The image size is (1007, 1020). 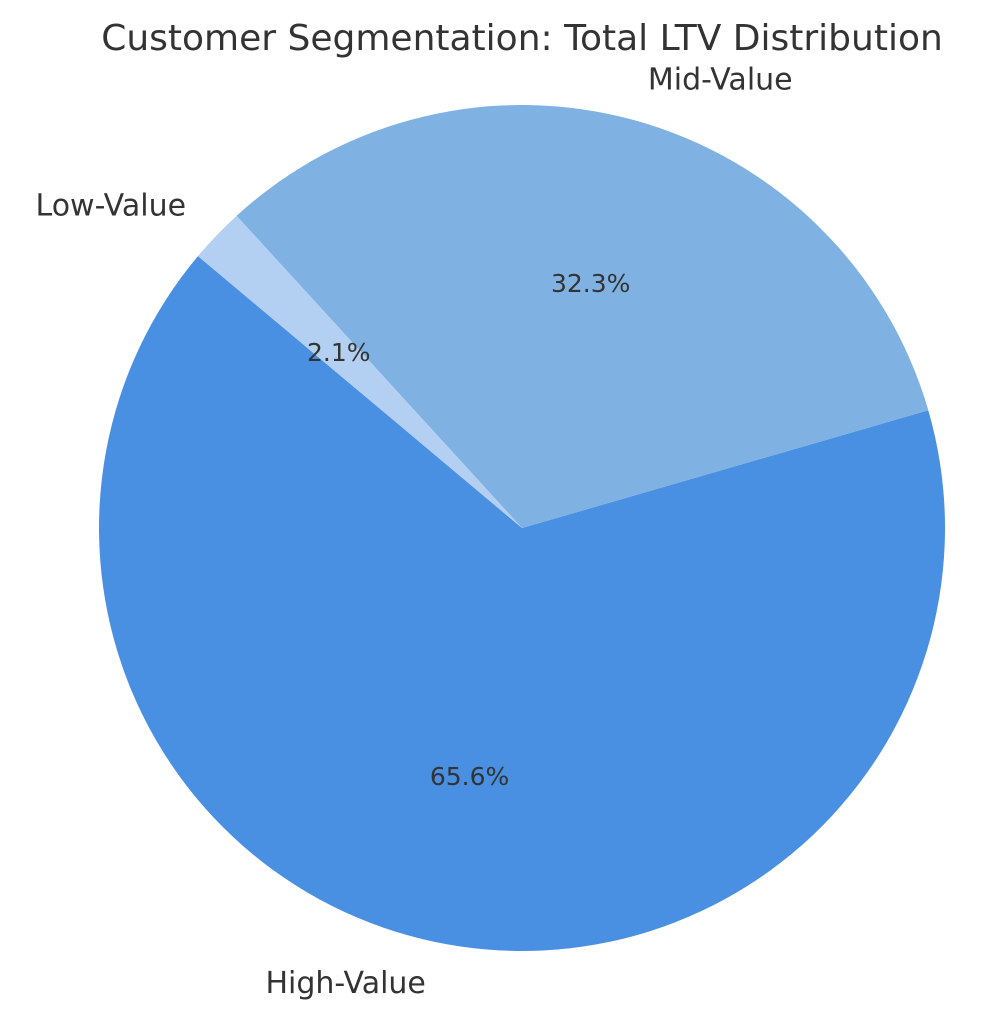 I want to click on slice-label: Low-Value, so click(x=111, y=206).